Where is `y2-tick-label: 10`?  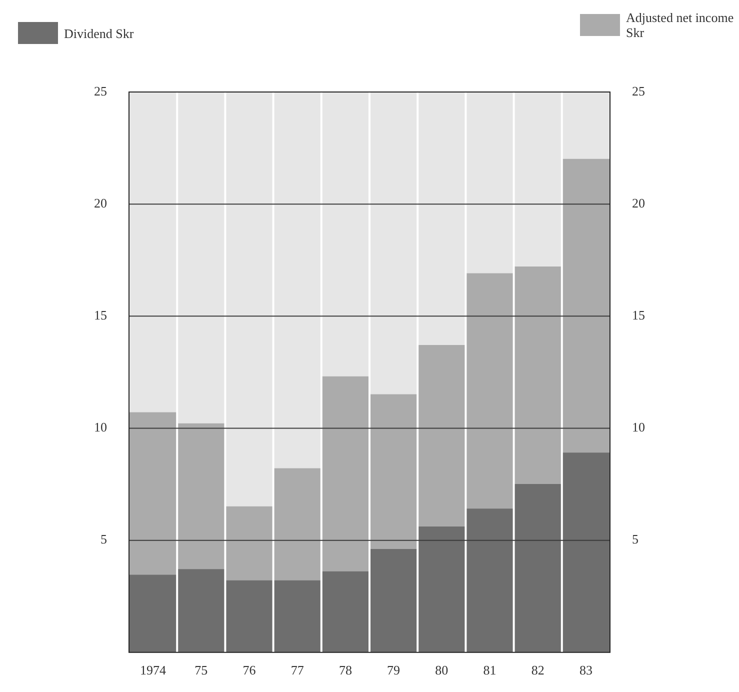
y2-tick-label: 10 is located at coordinates (638, 427).